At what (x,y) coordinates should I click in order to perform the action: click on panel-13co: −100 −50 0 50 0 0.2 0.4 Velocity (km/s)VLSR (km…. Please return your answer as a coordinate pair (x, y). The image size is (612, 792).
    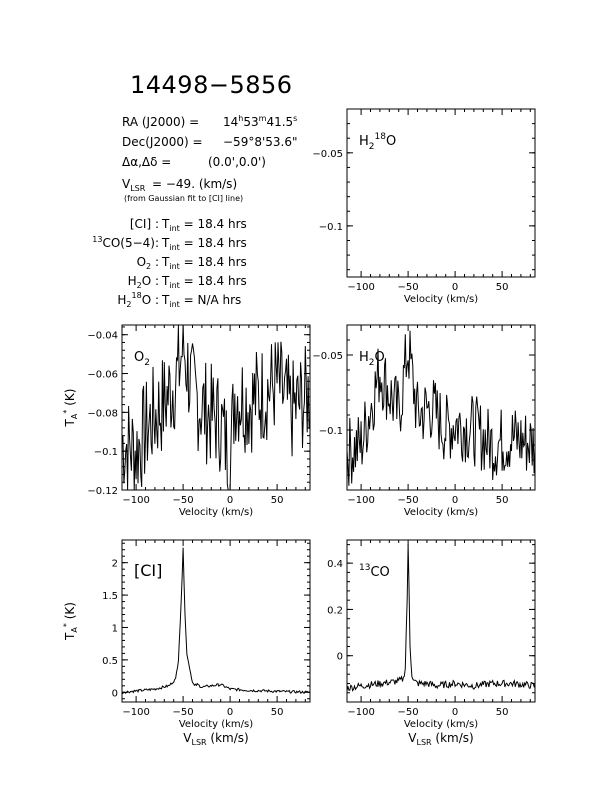
    Looking at the image, I should click on (431, 643).